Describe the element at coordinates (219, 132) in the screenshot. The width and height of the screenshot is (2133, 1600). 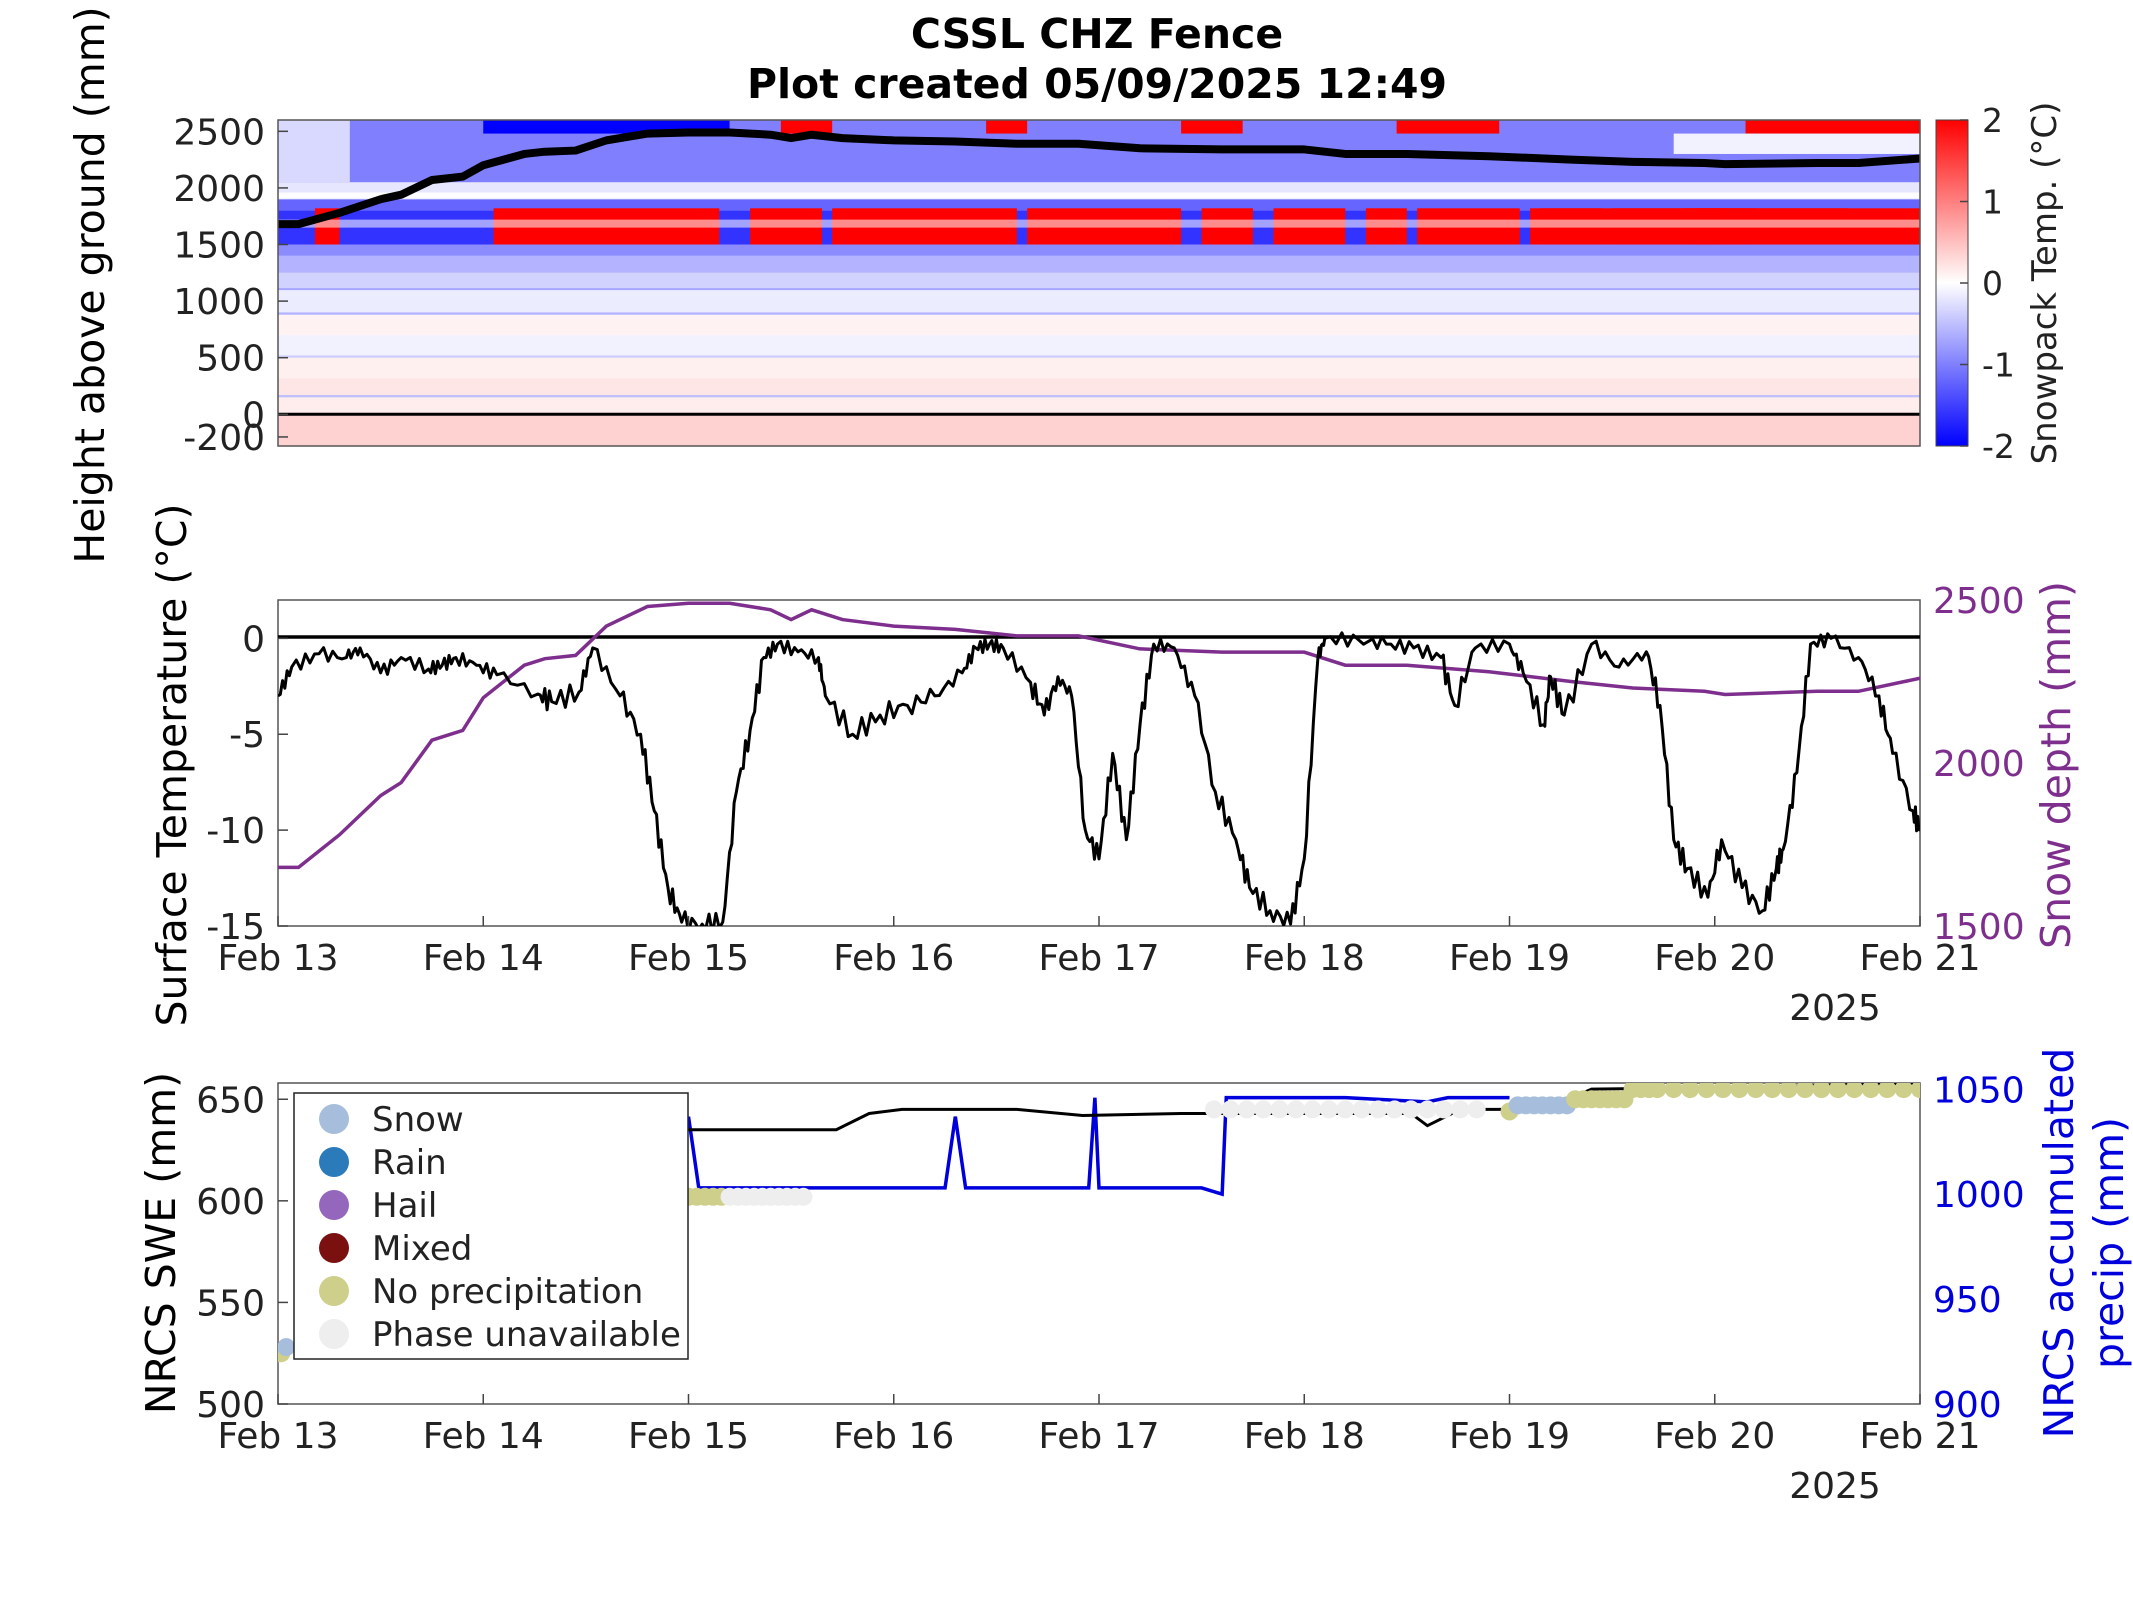
I see `y-tick-label: 2500` at that location.